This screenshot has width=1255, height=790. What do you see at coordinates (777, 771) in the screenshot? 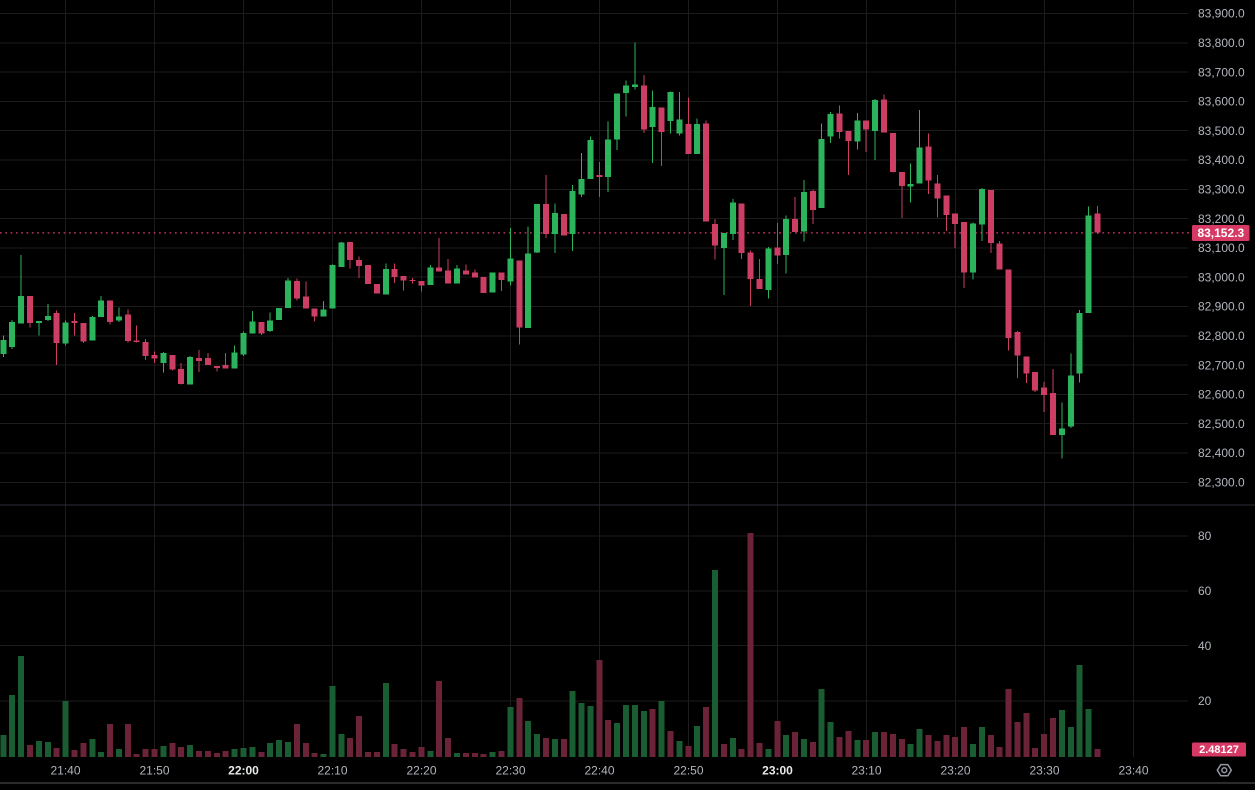
I see `svg-text: 23:00` at bounding box center [777, 771].